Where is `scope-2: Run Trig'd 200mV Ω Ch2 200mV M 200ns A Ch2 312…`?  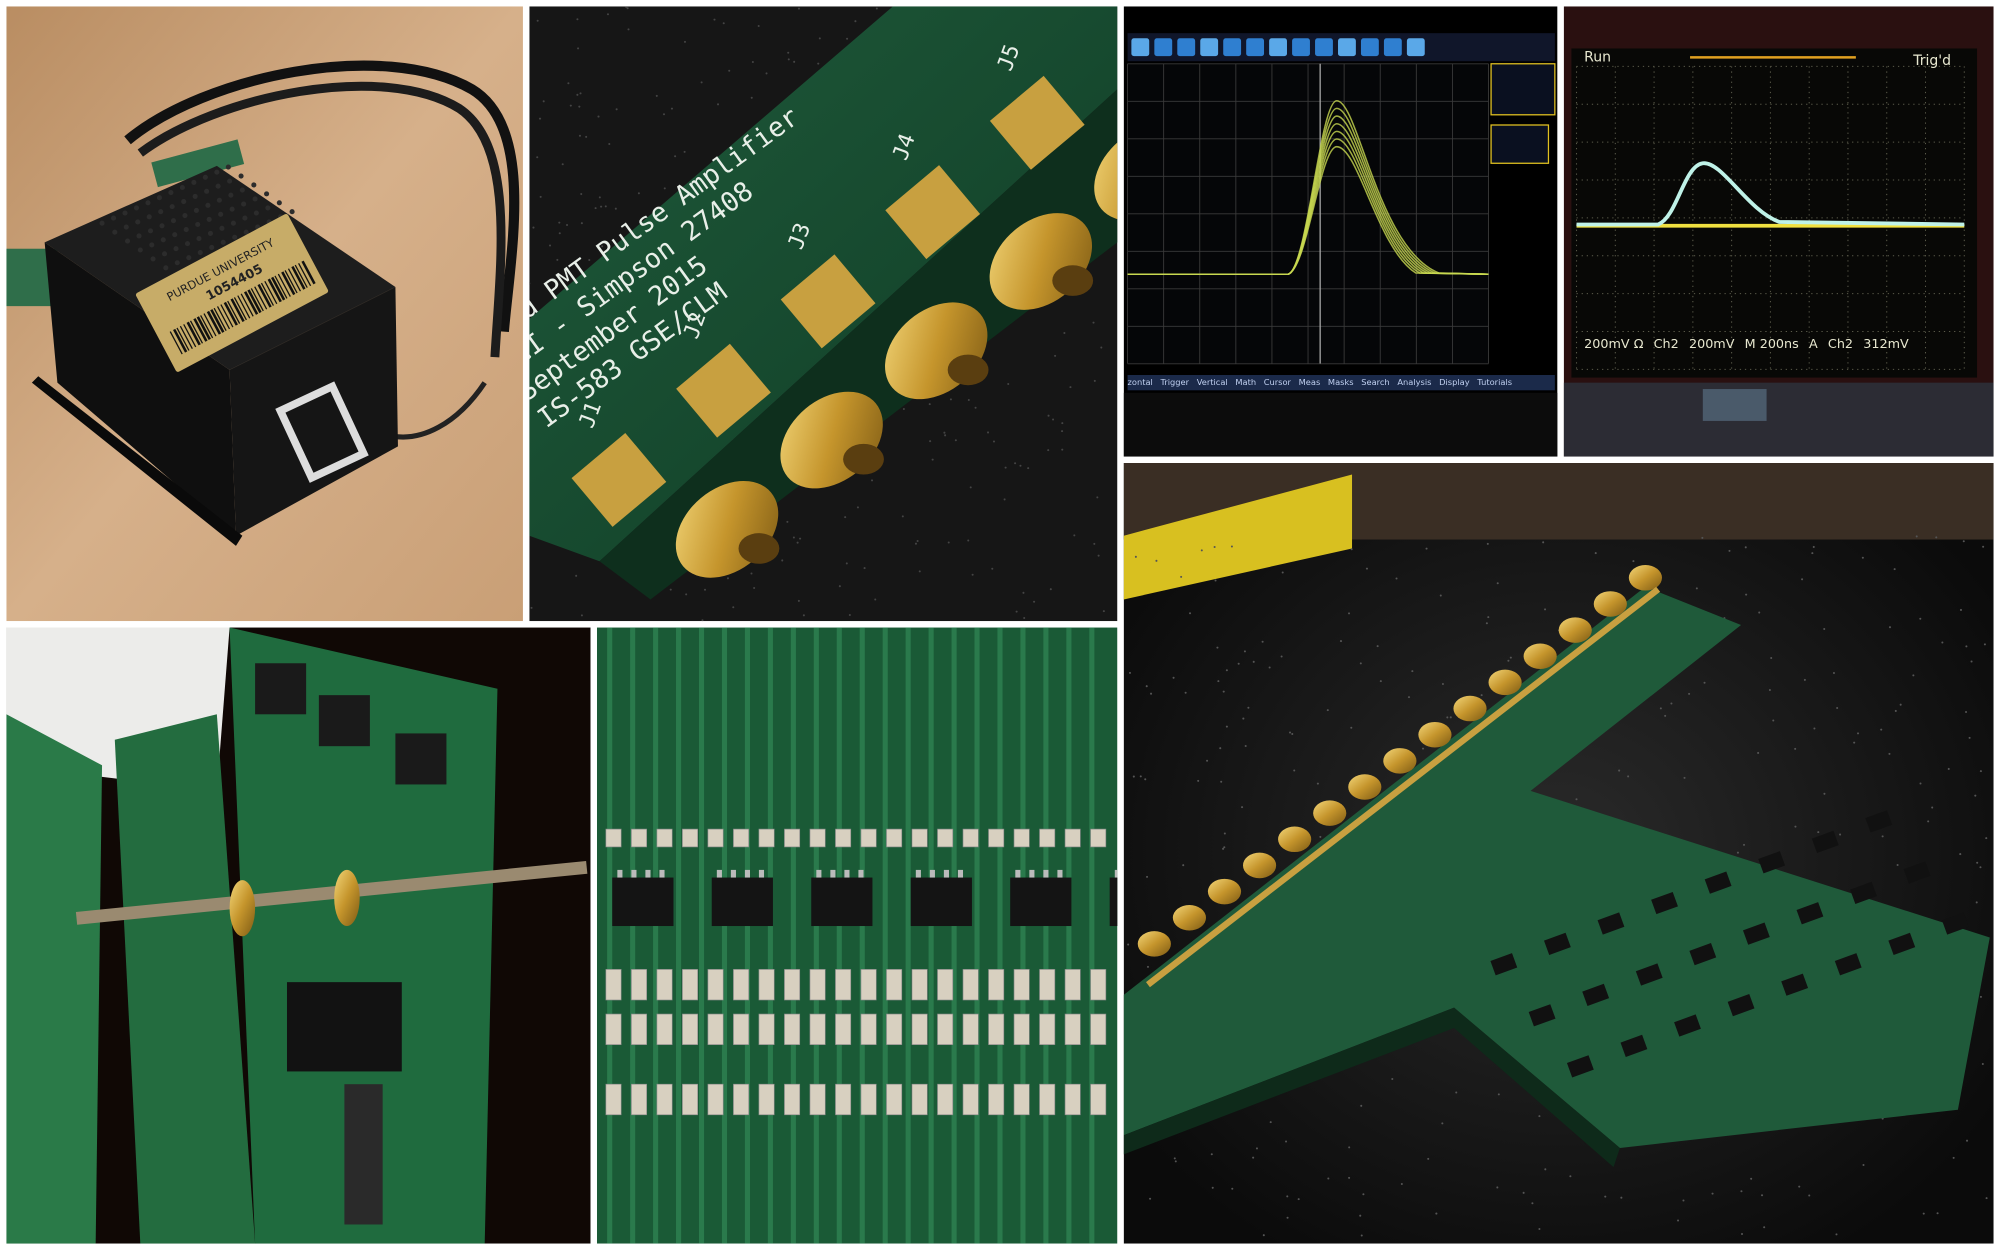
scope-2: Run Trig'd 200mV Ω Ch2 200mV M 200ns A Ch2 312… is located at coordinates (1778, 231).